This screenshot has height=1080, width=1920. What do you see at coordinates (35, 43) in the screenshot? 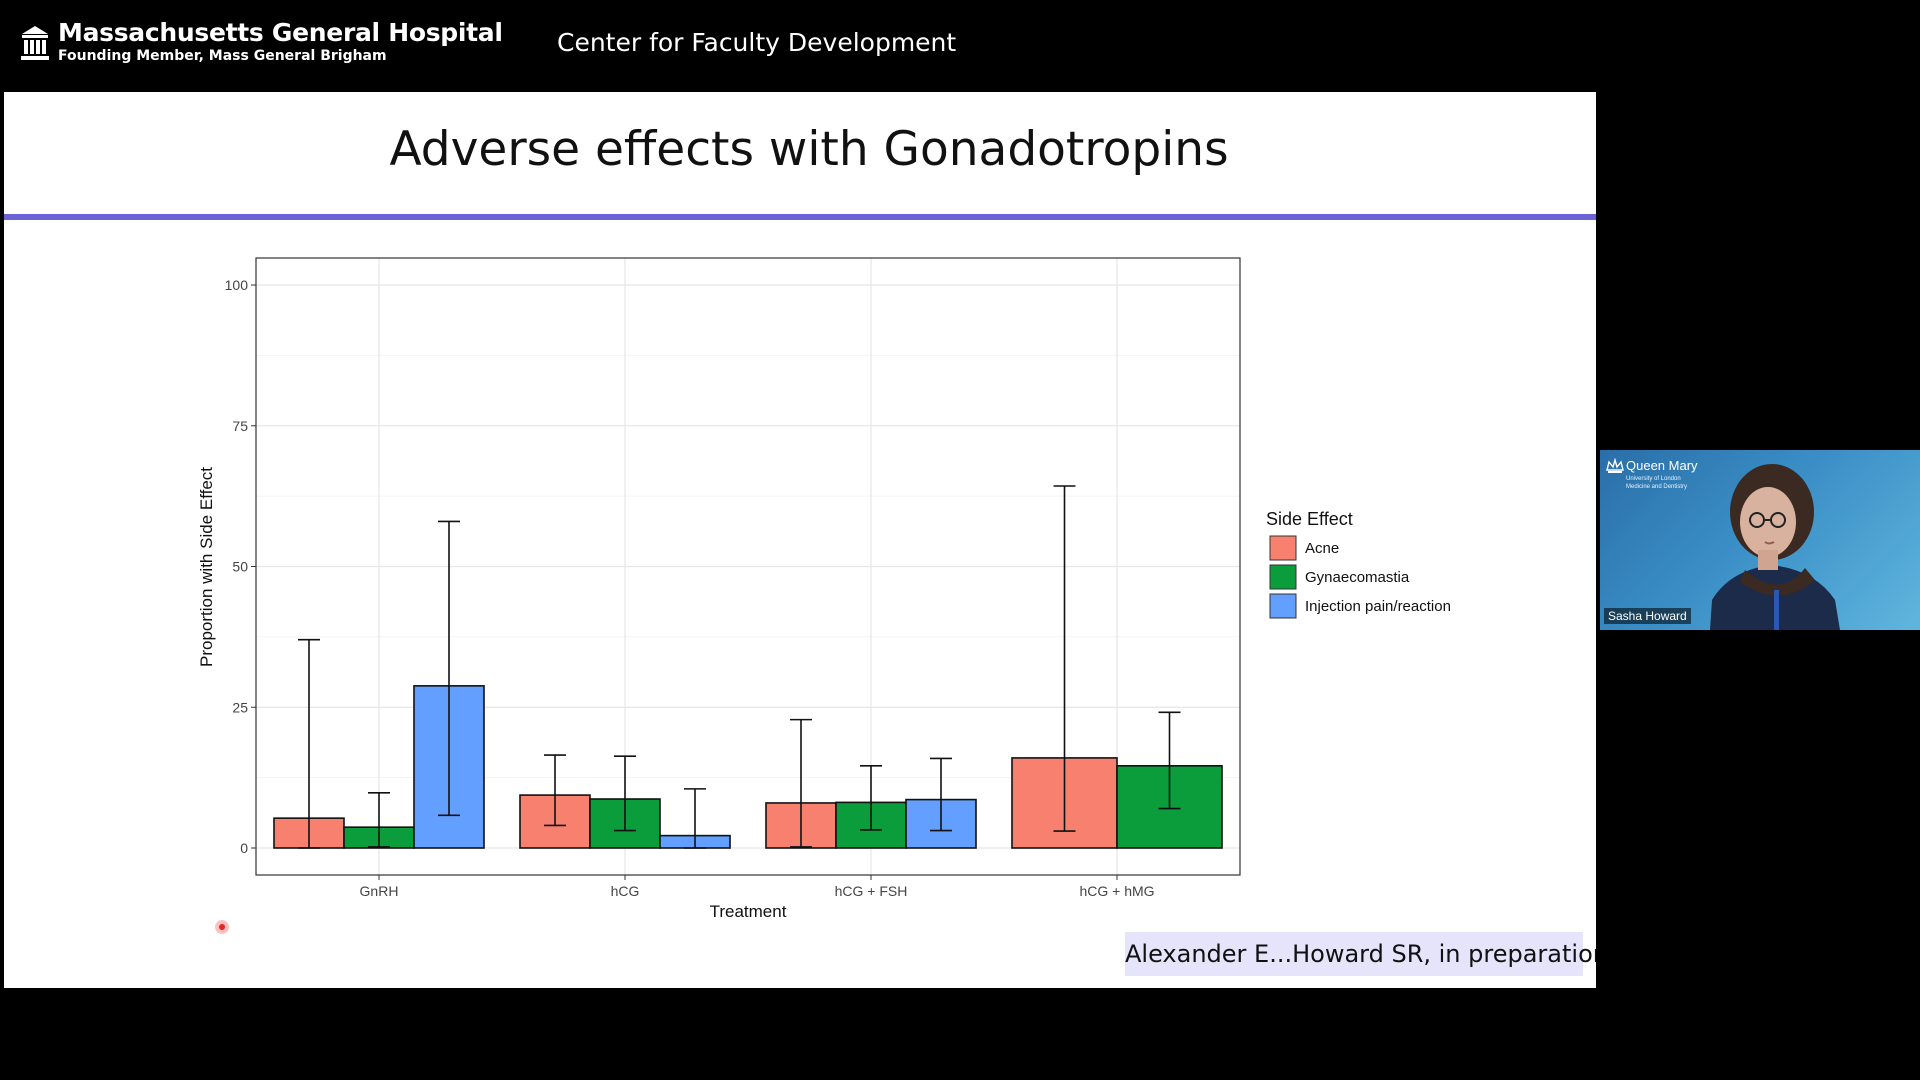
I see `building-columns-icon` at bounding box center [35, 43].